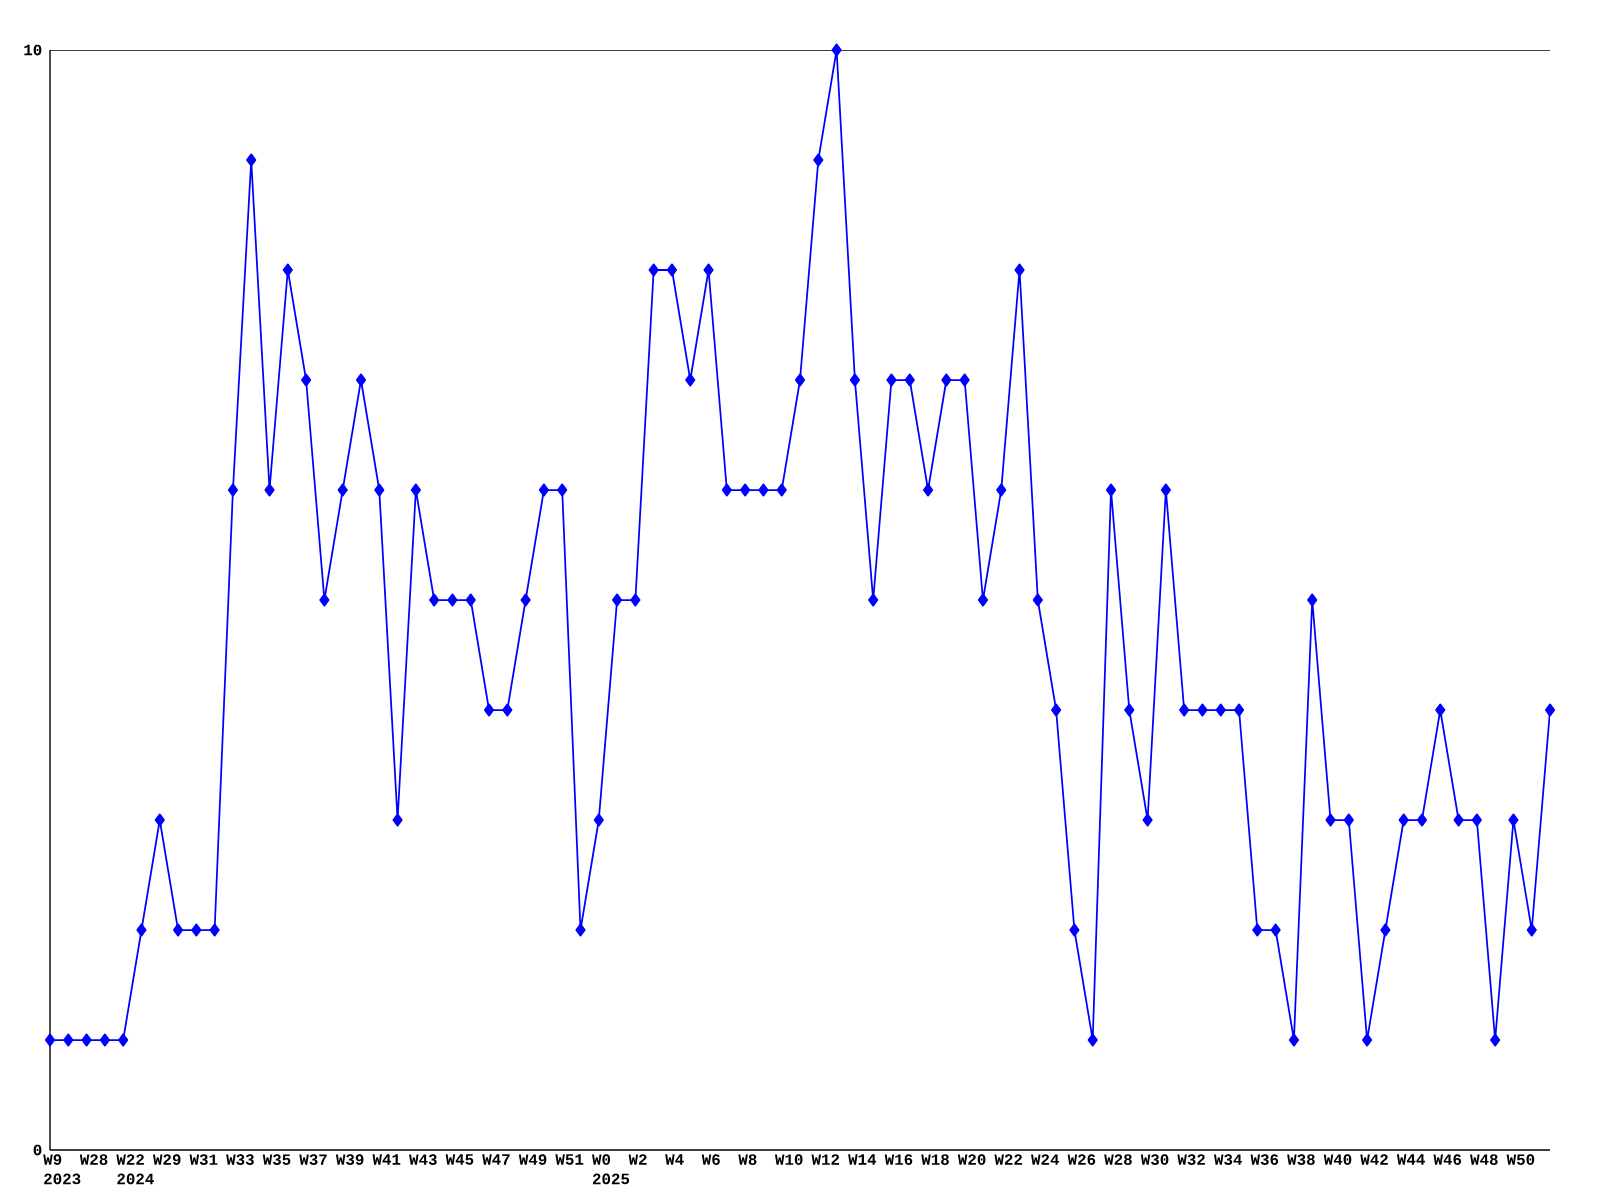  What do you see at coordinates (532, 1159) in the screenshot?
I see `x-tick-label: W49` at bounding box center [532, 1159].